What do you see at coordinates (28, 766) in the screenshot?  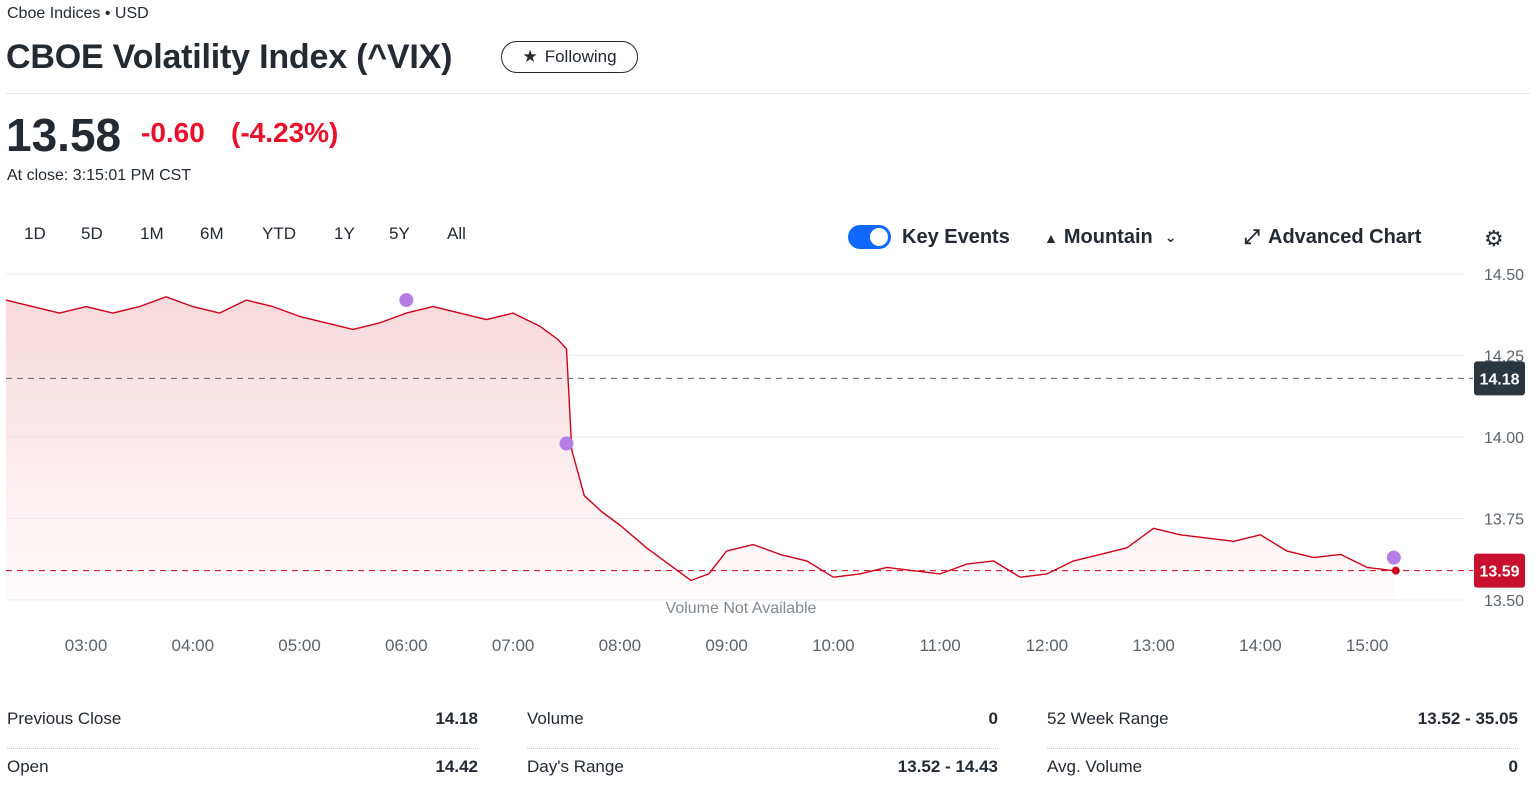 I see `stat-label: Open` at bounding box center [28, 766].